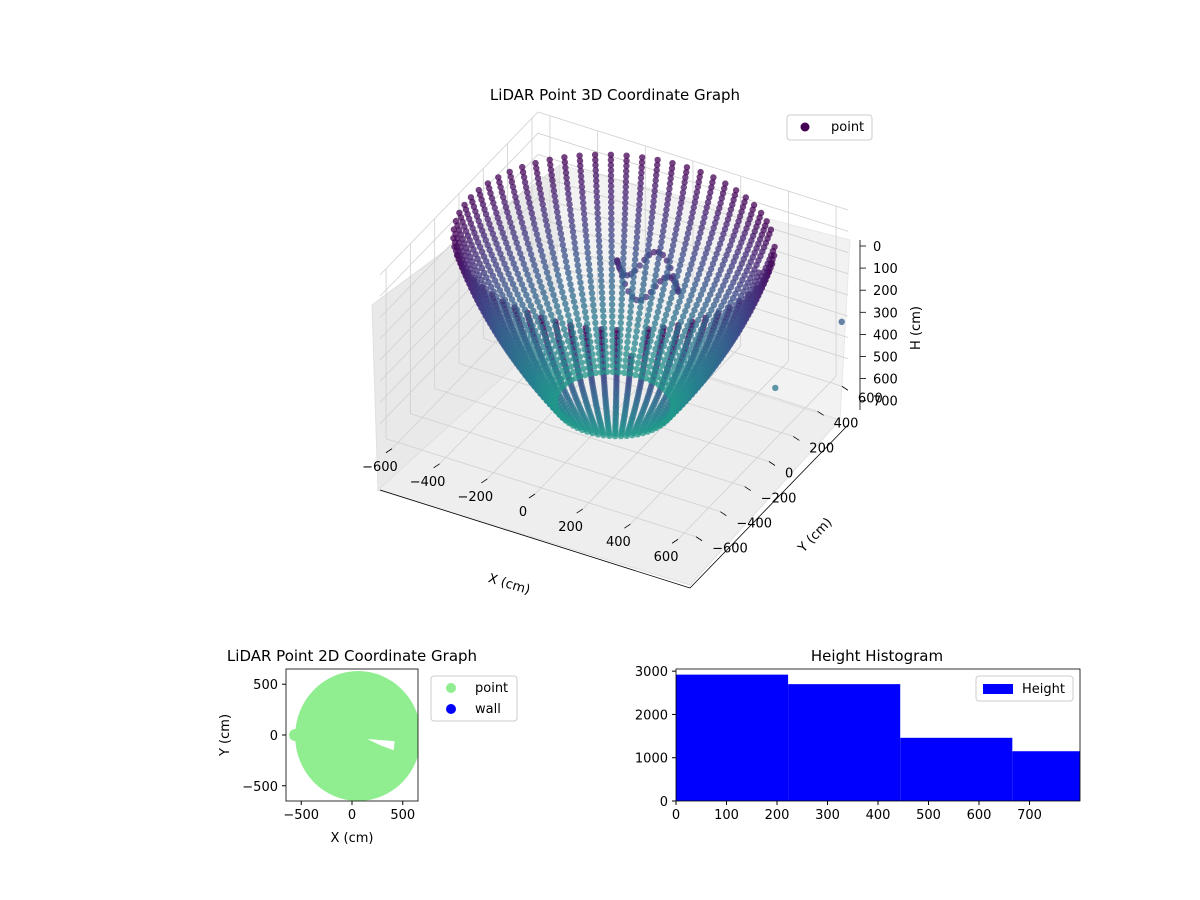  I want to click on grid-line, so click(614, 236).